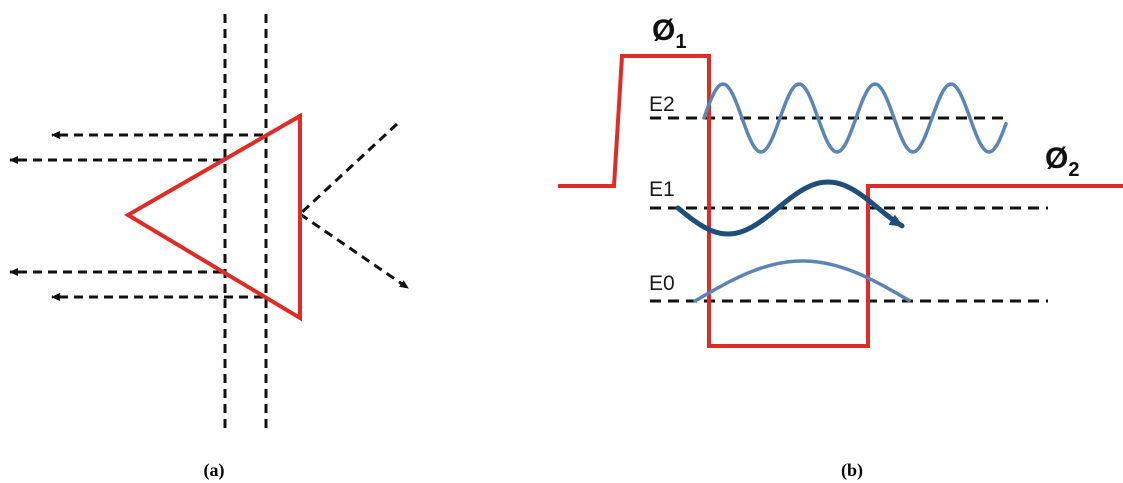  What do you see at coordinates (855, 118) in the screenshot?
I see `wavefunction-e2` at bounding box center [855, 118].